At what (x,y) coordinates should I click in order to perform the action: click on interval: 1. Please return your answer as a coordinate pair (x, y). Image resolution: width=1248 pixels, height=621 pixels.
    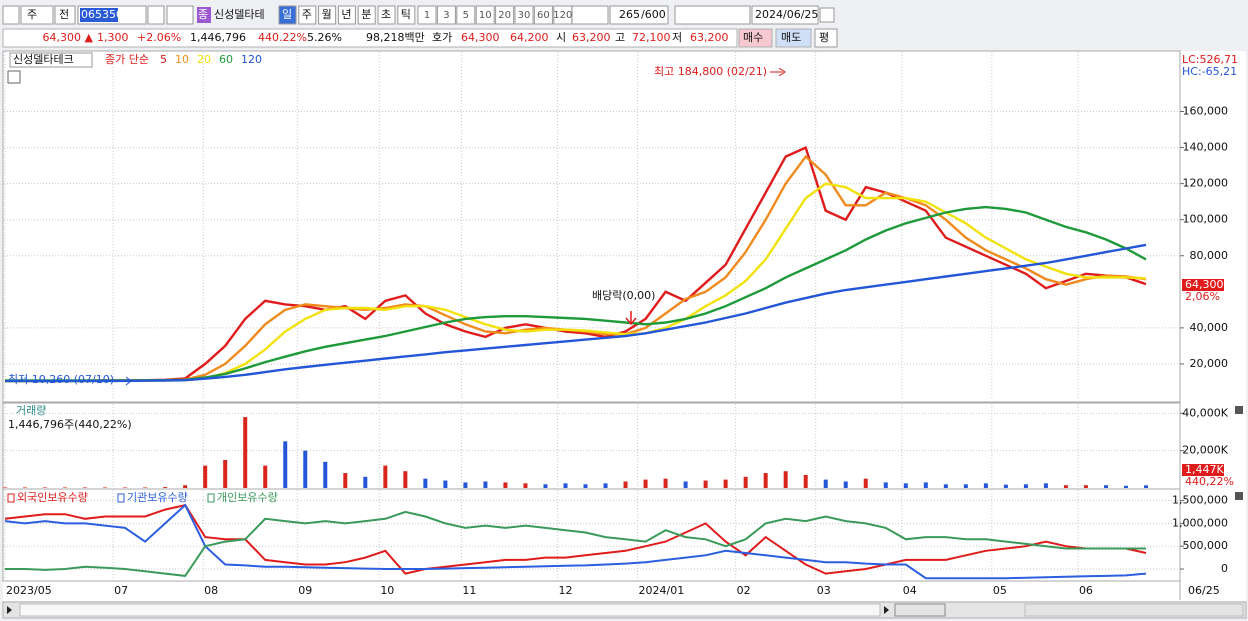
    Looking at the image, I should click on (427, 15).